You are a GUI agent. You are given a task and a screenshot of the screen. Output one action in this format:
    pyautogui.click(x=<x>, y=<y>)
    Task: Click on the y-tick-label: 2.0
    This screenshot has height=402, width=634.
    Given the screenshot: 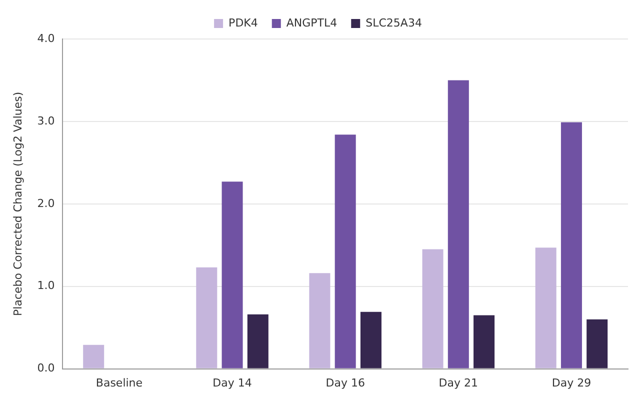 What is the action you would take?
    pyautogui.click(x=46, y=203)
    